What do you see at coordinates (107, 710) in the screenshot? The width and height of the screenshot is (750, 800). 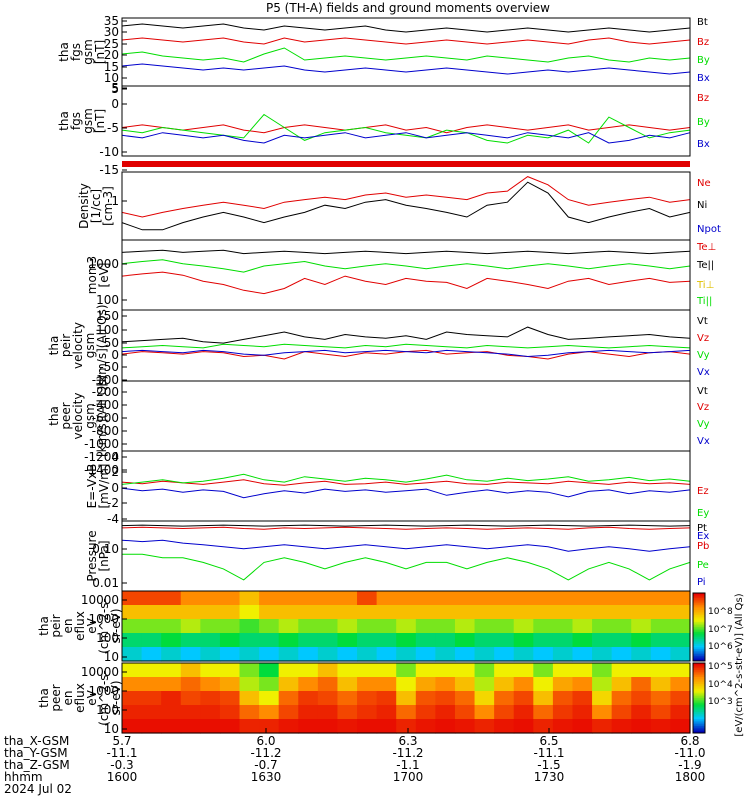 I see `y-tick-label: 100` at bounding box center [107, 710].